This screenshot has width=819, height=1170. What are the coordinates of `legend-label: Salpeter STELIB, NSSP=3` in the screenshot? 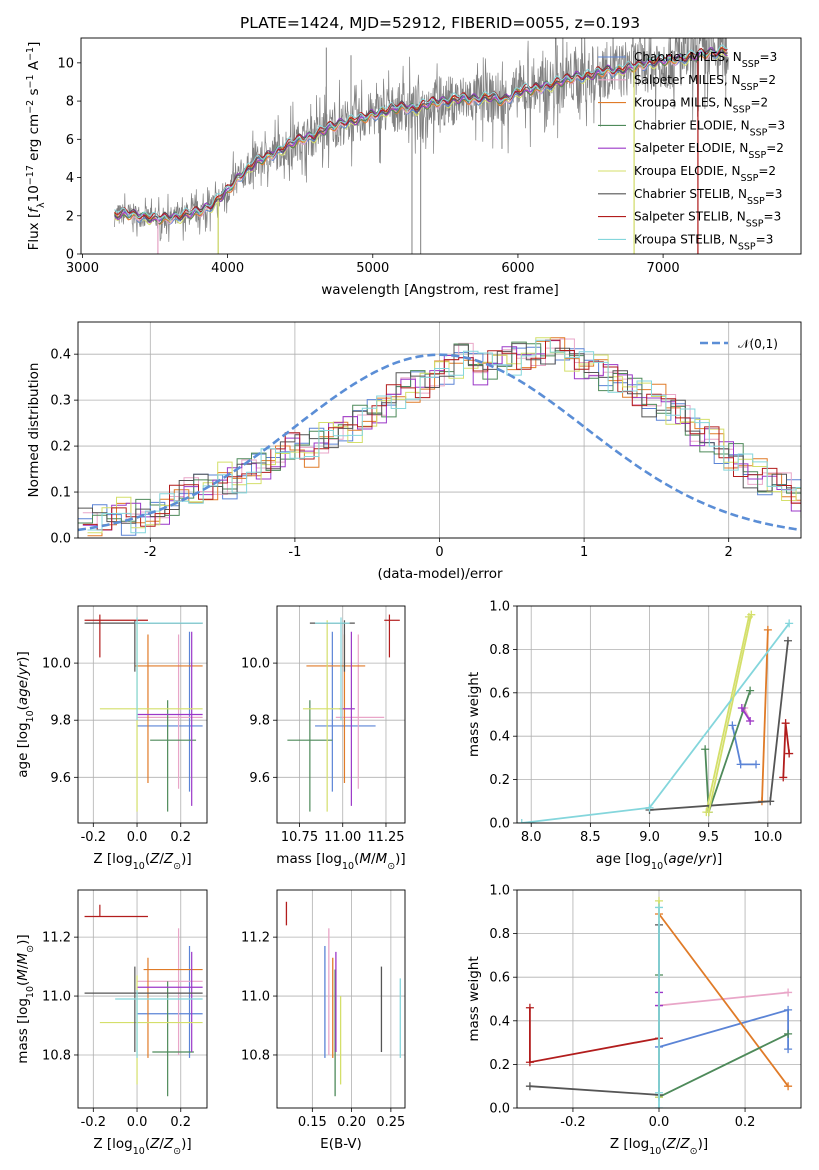 It's located at (707, 220).